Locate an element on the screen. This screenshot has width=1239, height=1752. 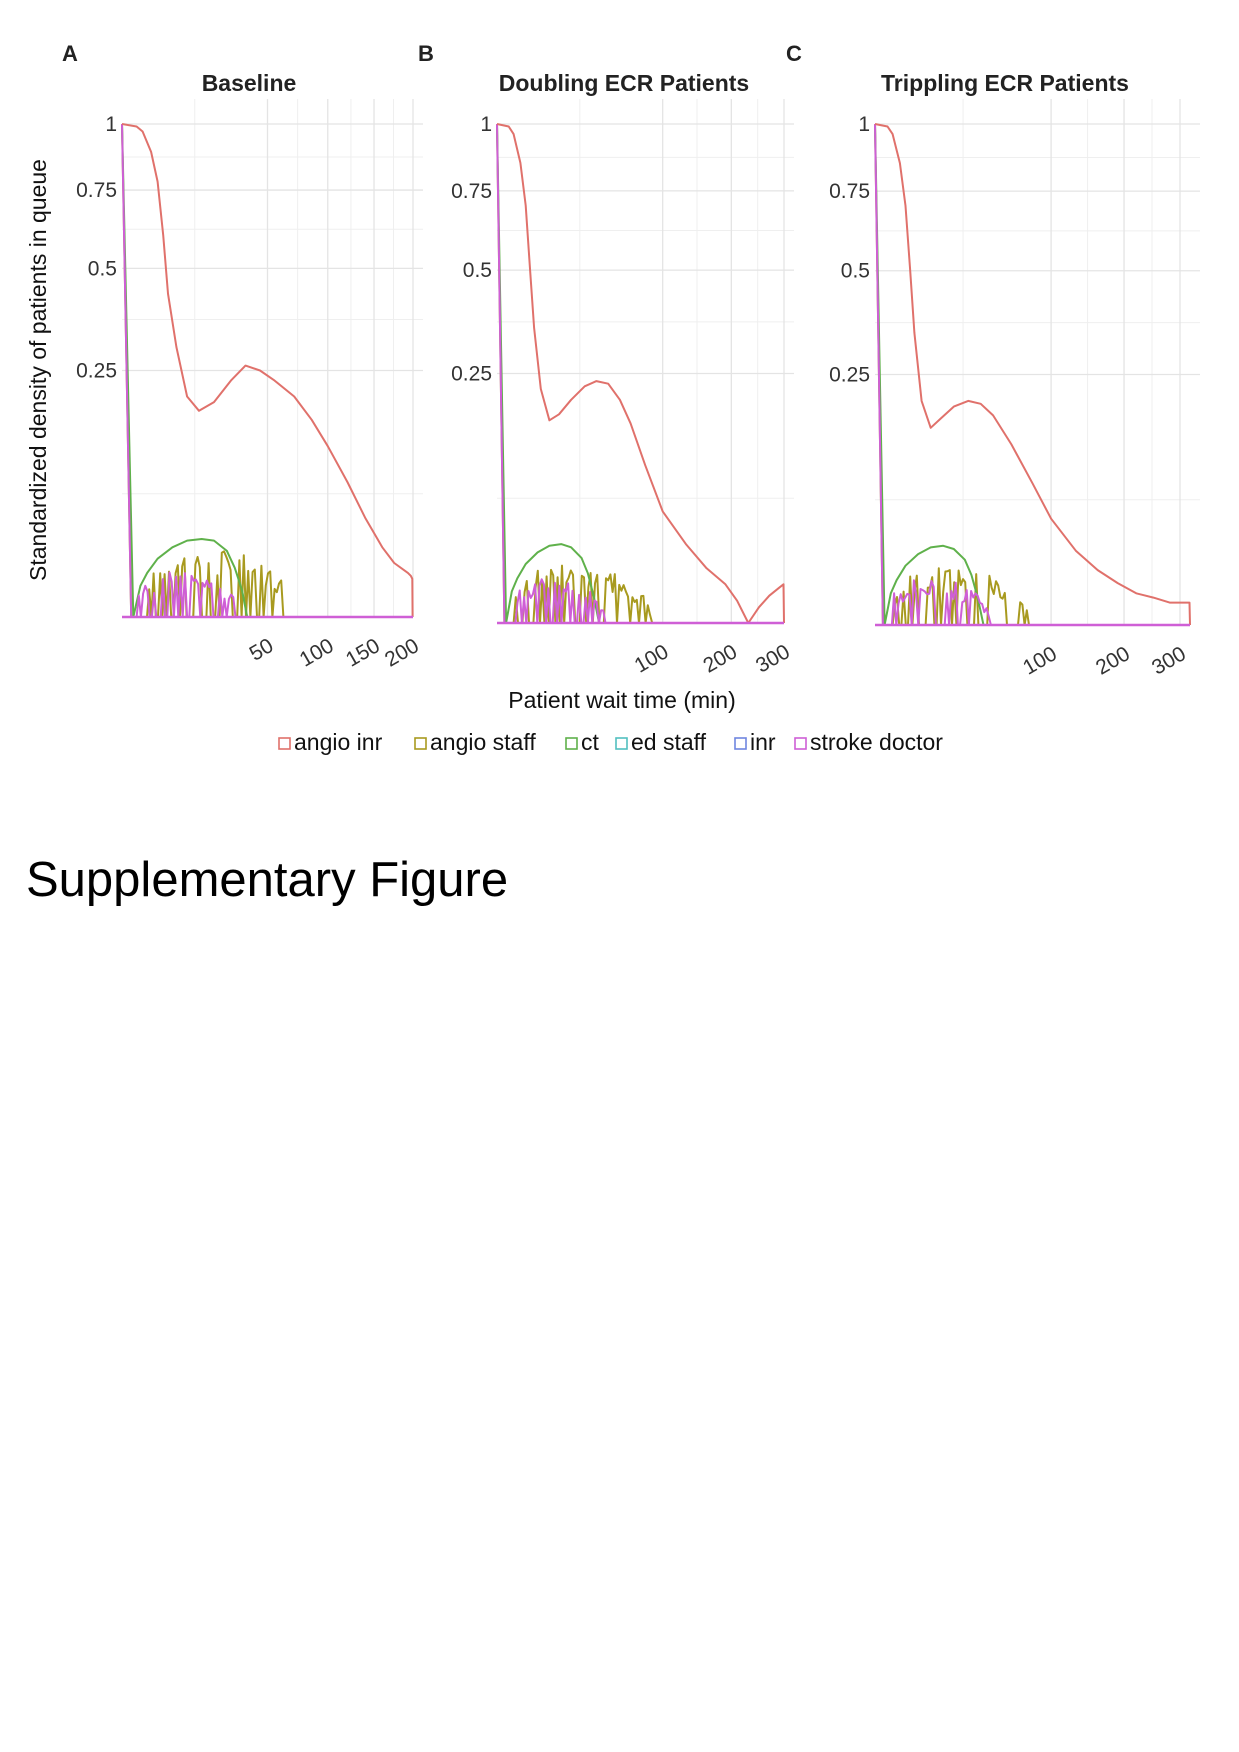
series-angio-staff is located at coordinates (640, 373).